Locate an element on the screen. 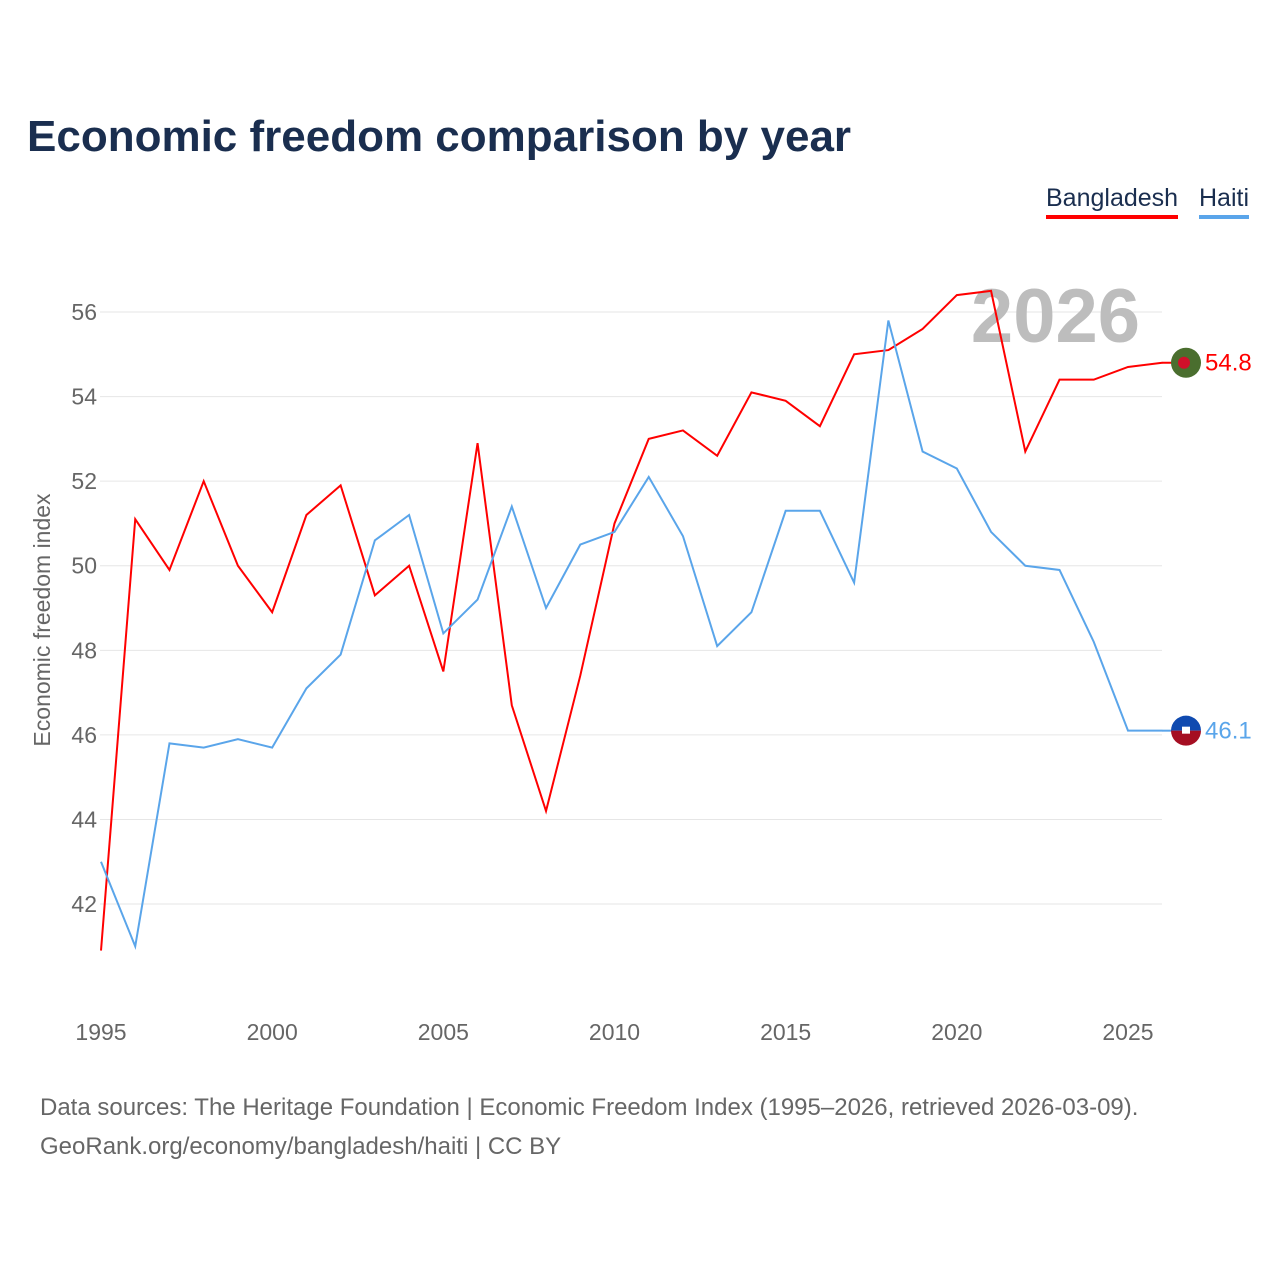 The height and width of the screenshot is (1280, 1280). year-watermark: 2026 is located at coordinates (1055, 316).